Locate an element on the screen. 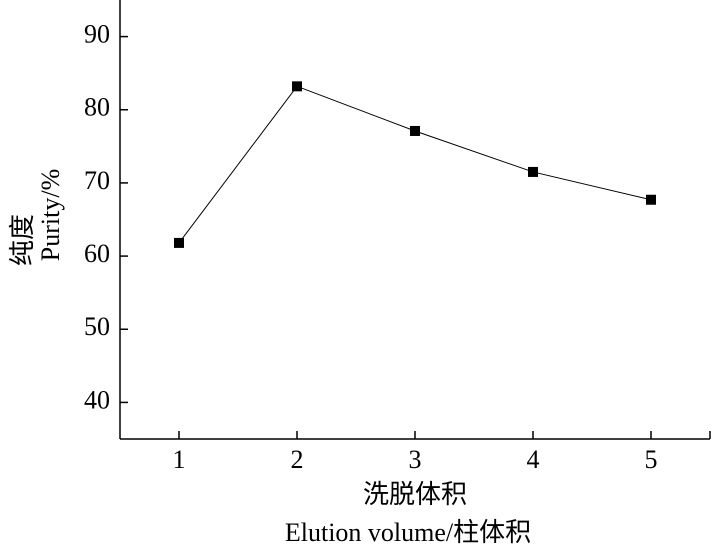 This screenshot has width=711, height=550. y-tick-label: 70 is located at coordinates (97, 180).